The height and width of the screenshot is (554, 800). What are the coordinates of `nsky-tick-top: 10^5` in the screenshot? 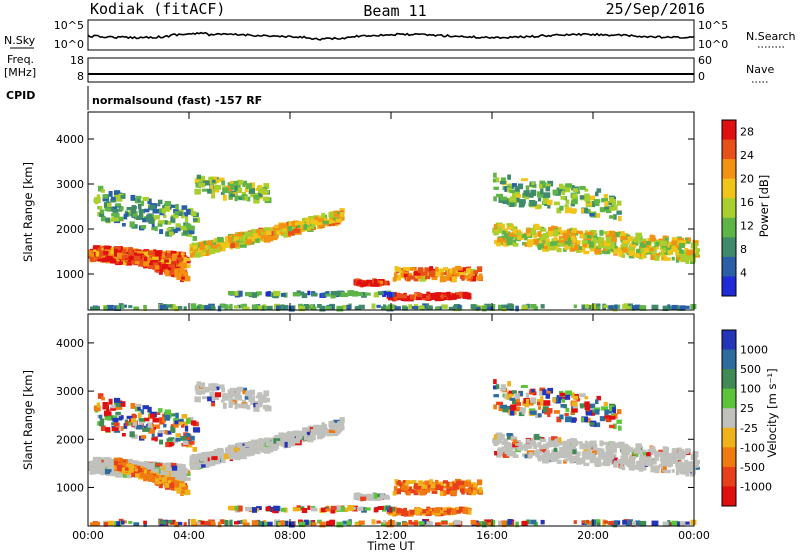 It's located at (69, 25).